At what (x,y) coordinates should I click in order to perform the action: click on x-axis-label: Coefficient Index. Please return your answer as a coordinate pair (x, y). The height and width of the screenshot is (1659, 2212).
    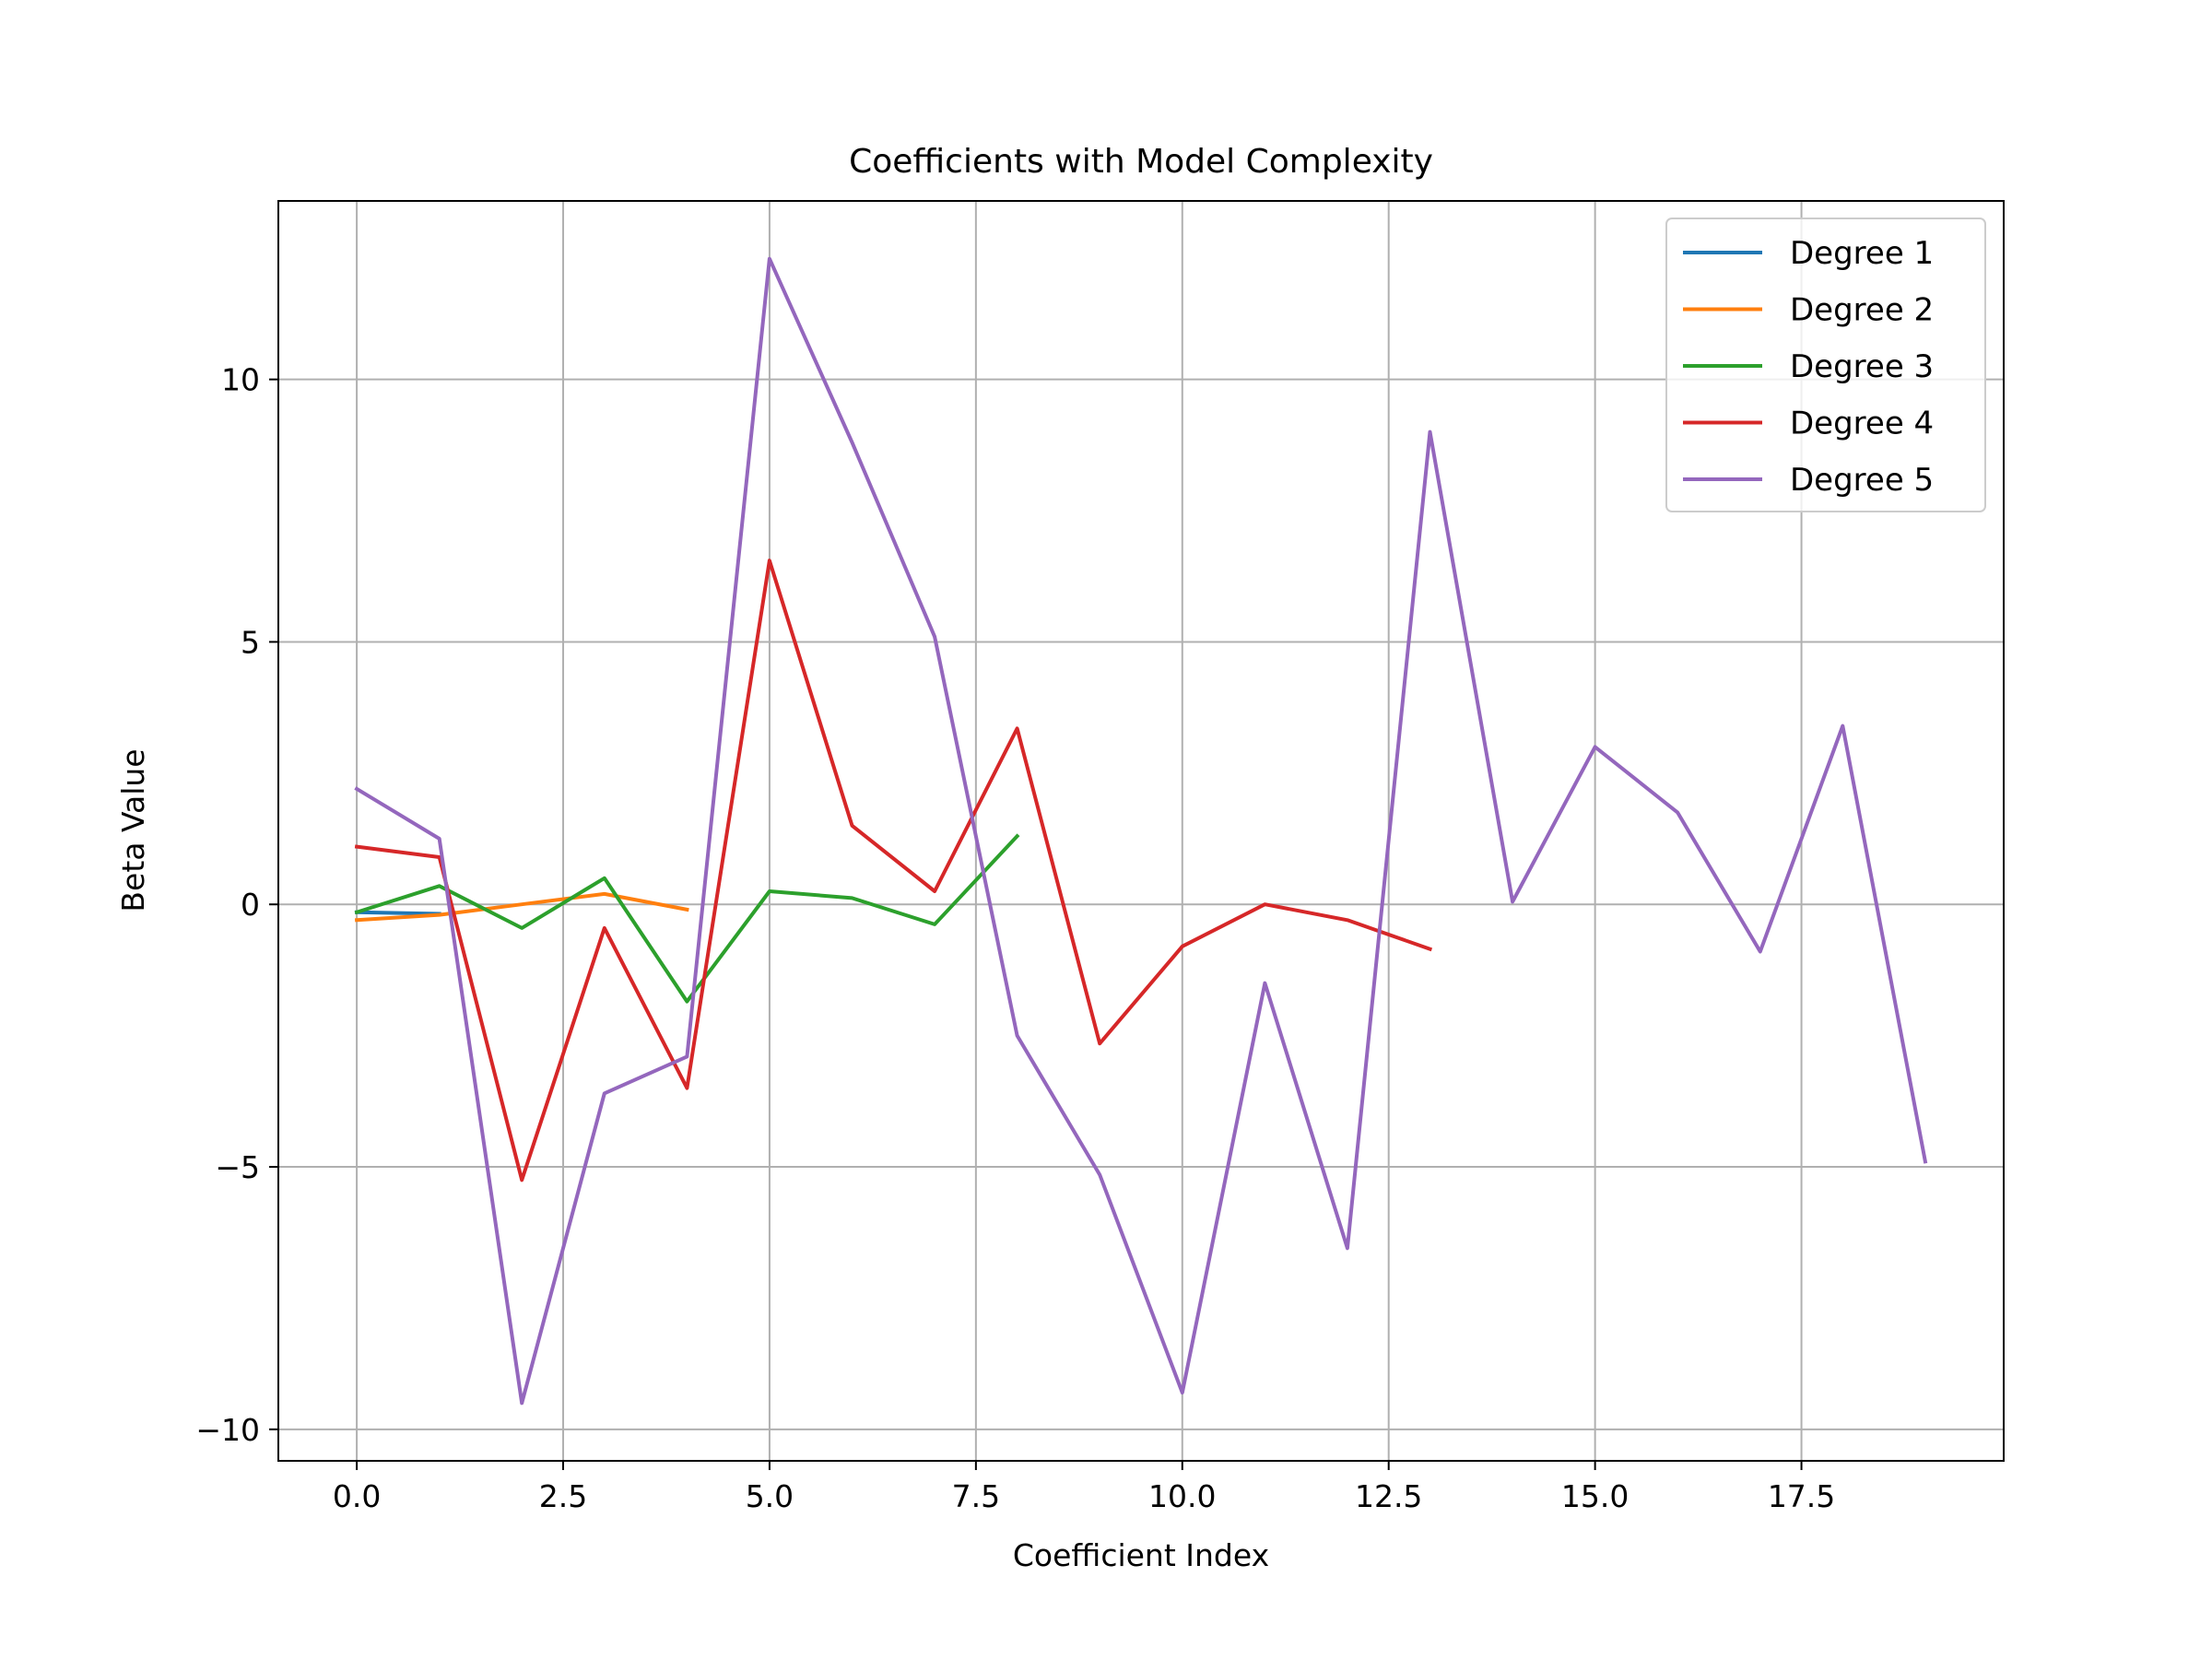
    Looking at the image, I should click on (1141, 1555).